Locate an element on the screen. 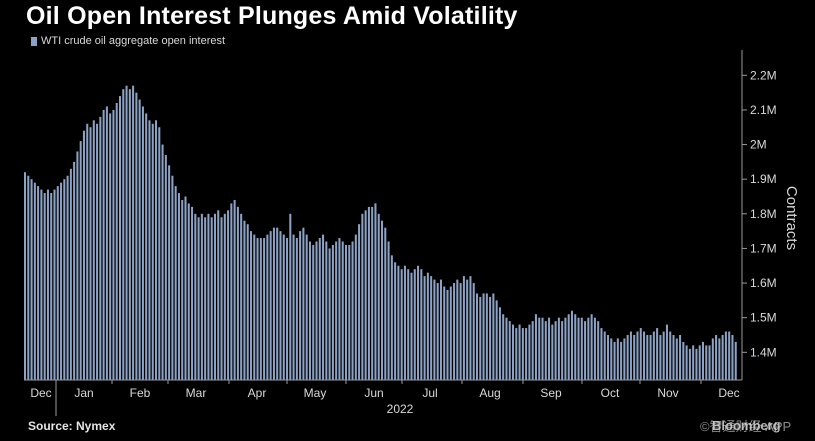  y-axis-label: Contracts is located at coordinates (791, 218).